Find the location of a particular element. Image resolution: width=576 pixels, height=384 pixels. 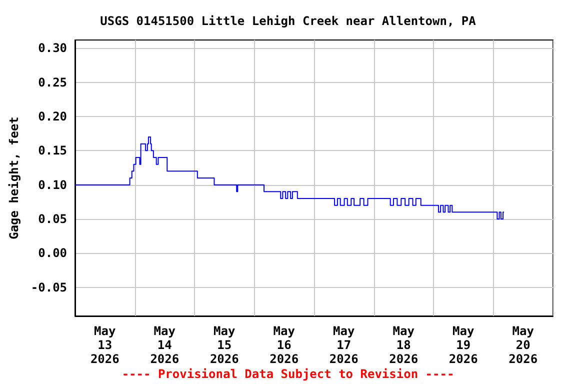

x-tick-label: May 18 2026 is located at coordinates (403, 345).